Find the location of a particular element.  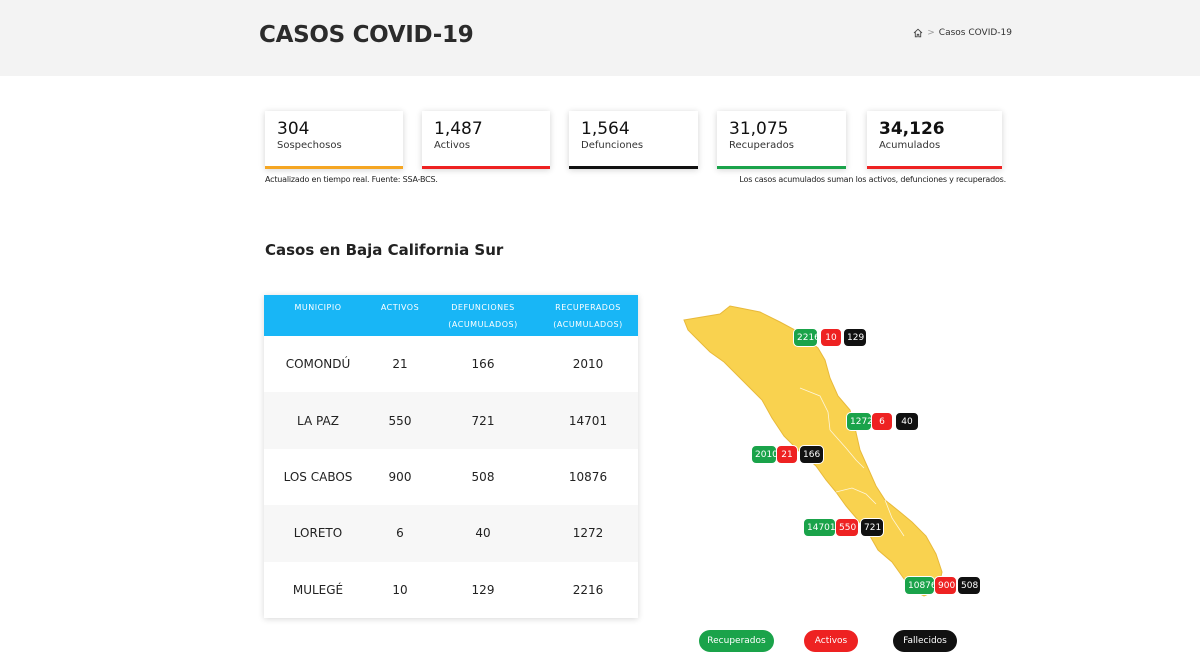

stat-card-activos: 1,487 Activos is located at coordinates (486, 140).